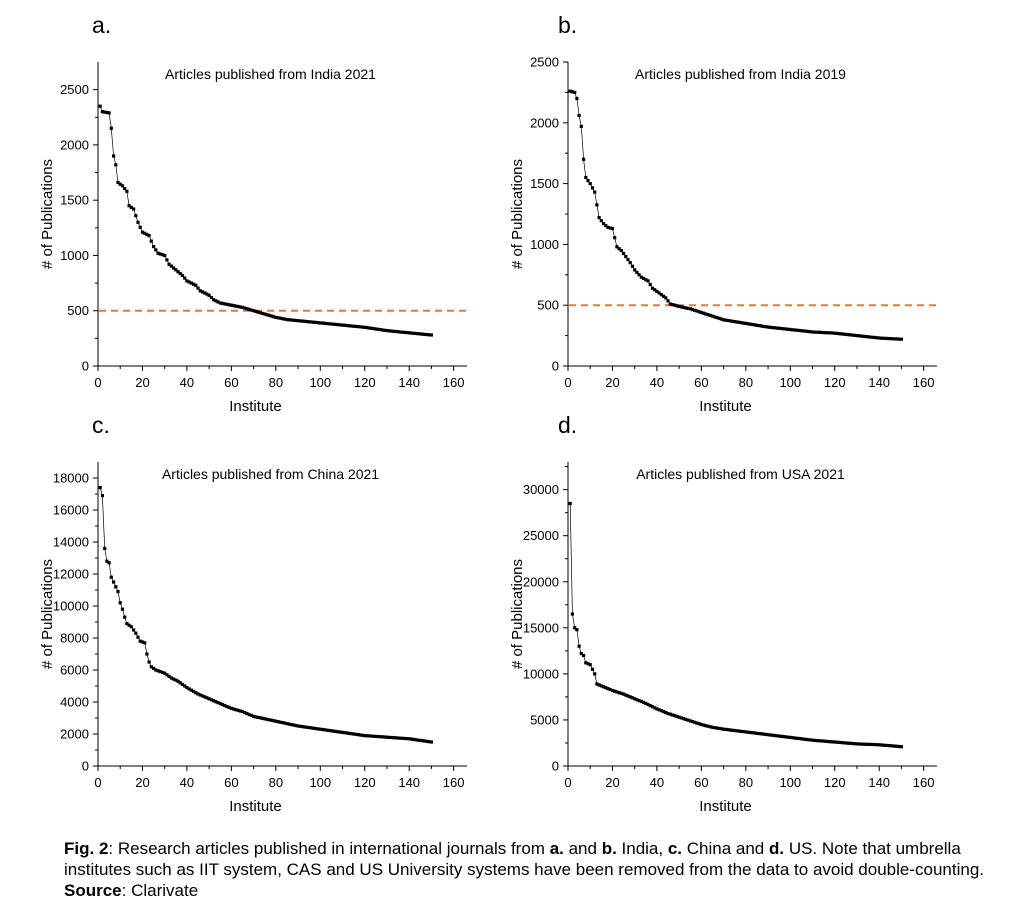 This screenshot has width=1024, height=921. What do you see at coordinates (567, 782) in the screenshot?
I see `x-tick-label: 0` at bounding box center [567, 782].